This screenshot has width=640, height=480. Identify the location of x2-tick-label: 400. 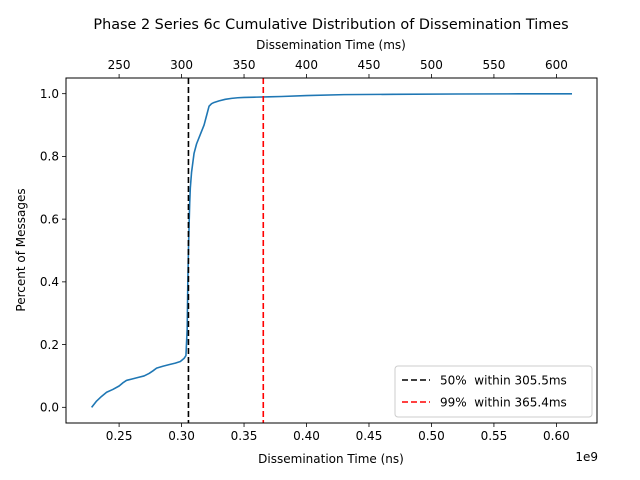
(306, 65).